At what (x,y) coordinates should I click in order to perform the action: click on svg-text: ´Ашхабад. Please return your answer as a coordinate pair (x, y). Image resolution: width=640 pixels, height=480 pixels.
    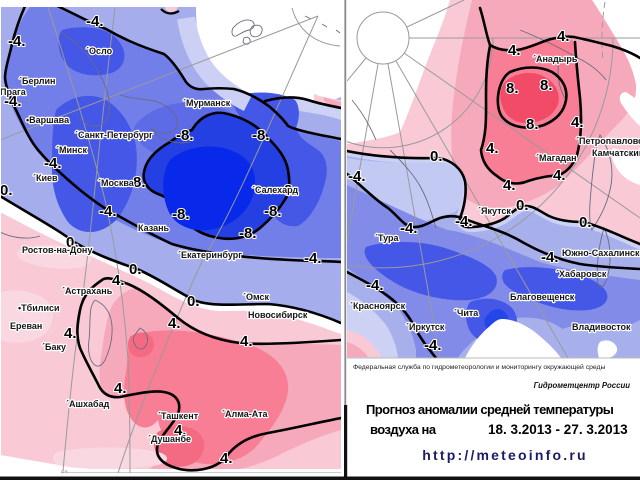
    Looking at the image, I should click on (88, 404).